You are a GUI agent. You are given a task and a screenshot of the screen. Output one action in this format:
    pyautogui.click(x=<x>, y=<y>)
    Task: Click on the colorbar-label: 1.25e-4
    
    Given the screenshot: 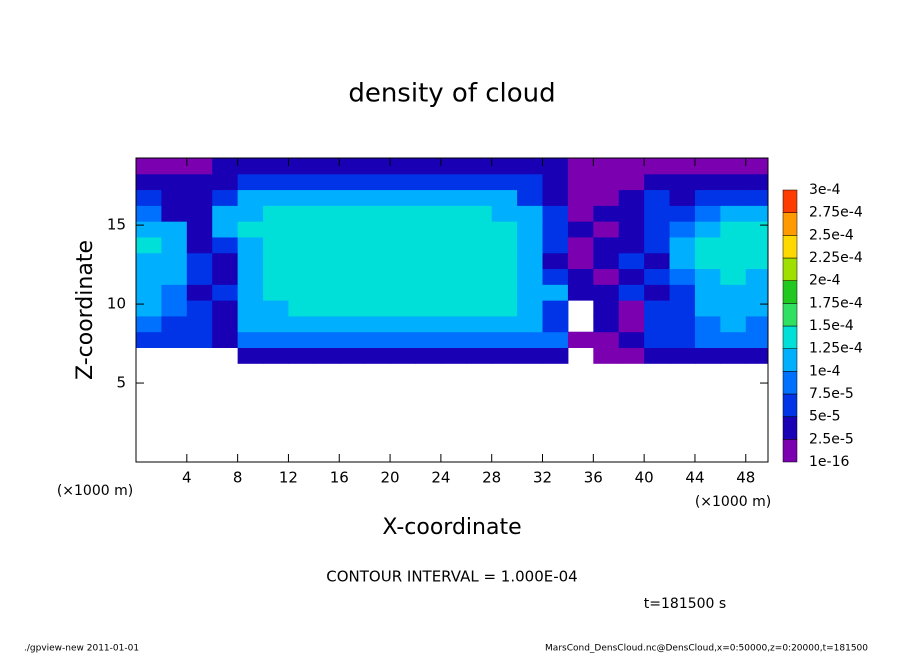 What is the action you would take?
    pyautogui.click(x=836, y=349)
    